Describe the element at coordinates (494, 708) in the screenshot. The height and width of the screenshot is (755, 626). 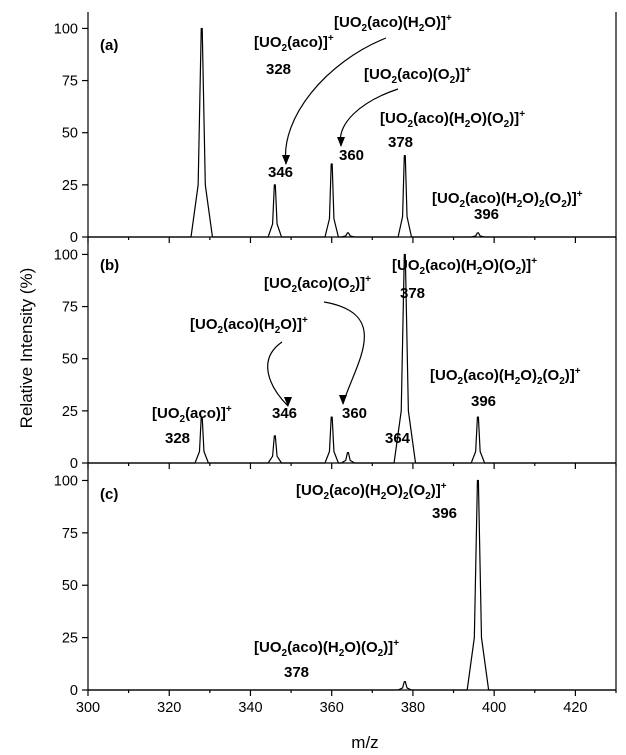
I see `x-tick-label: 400` at that location.